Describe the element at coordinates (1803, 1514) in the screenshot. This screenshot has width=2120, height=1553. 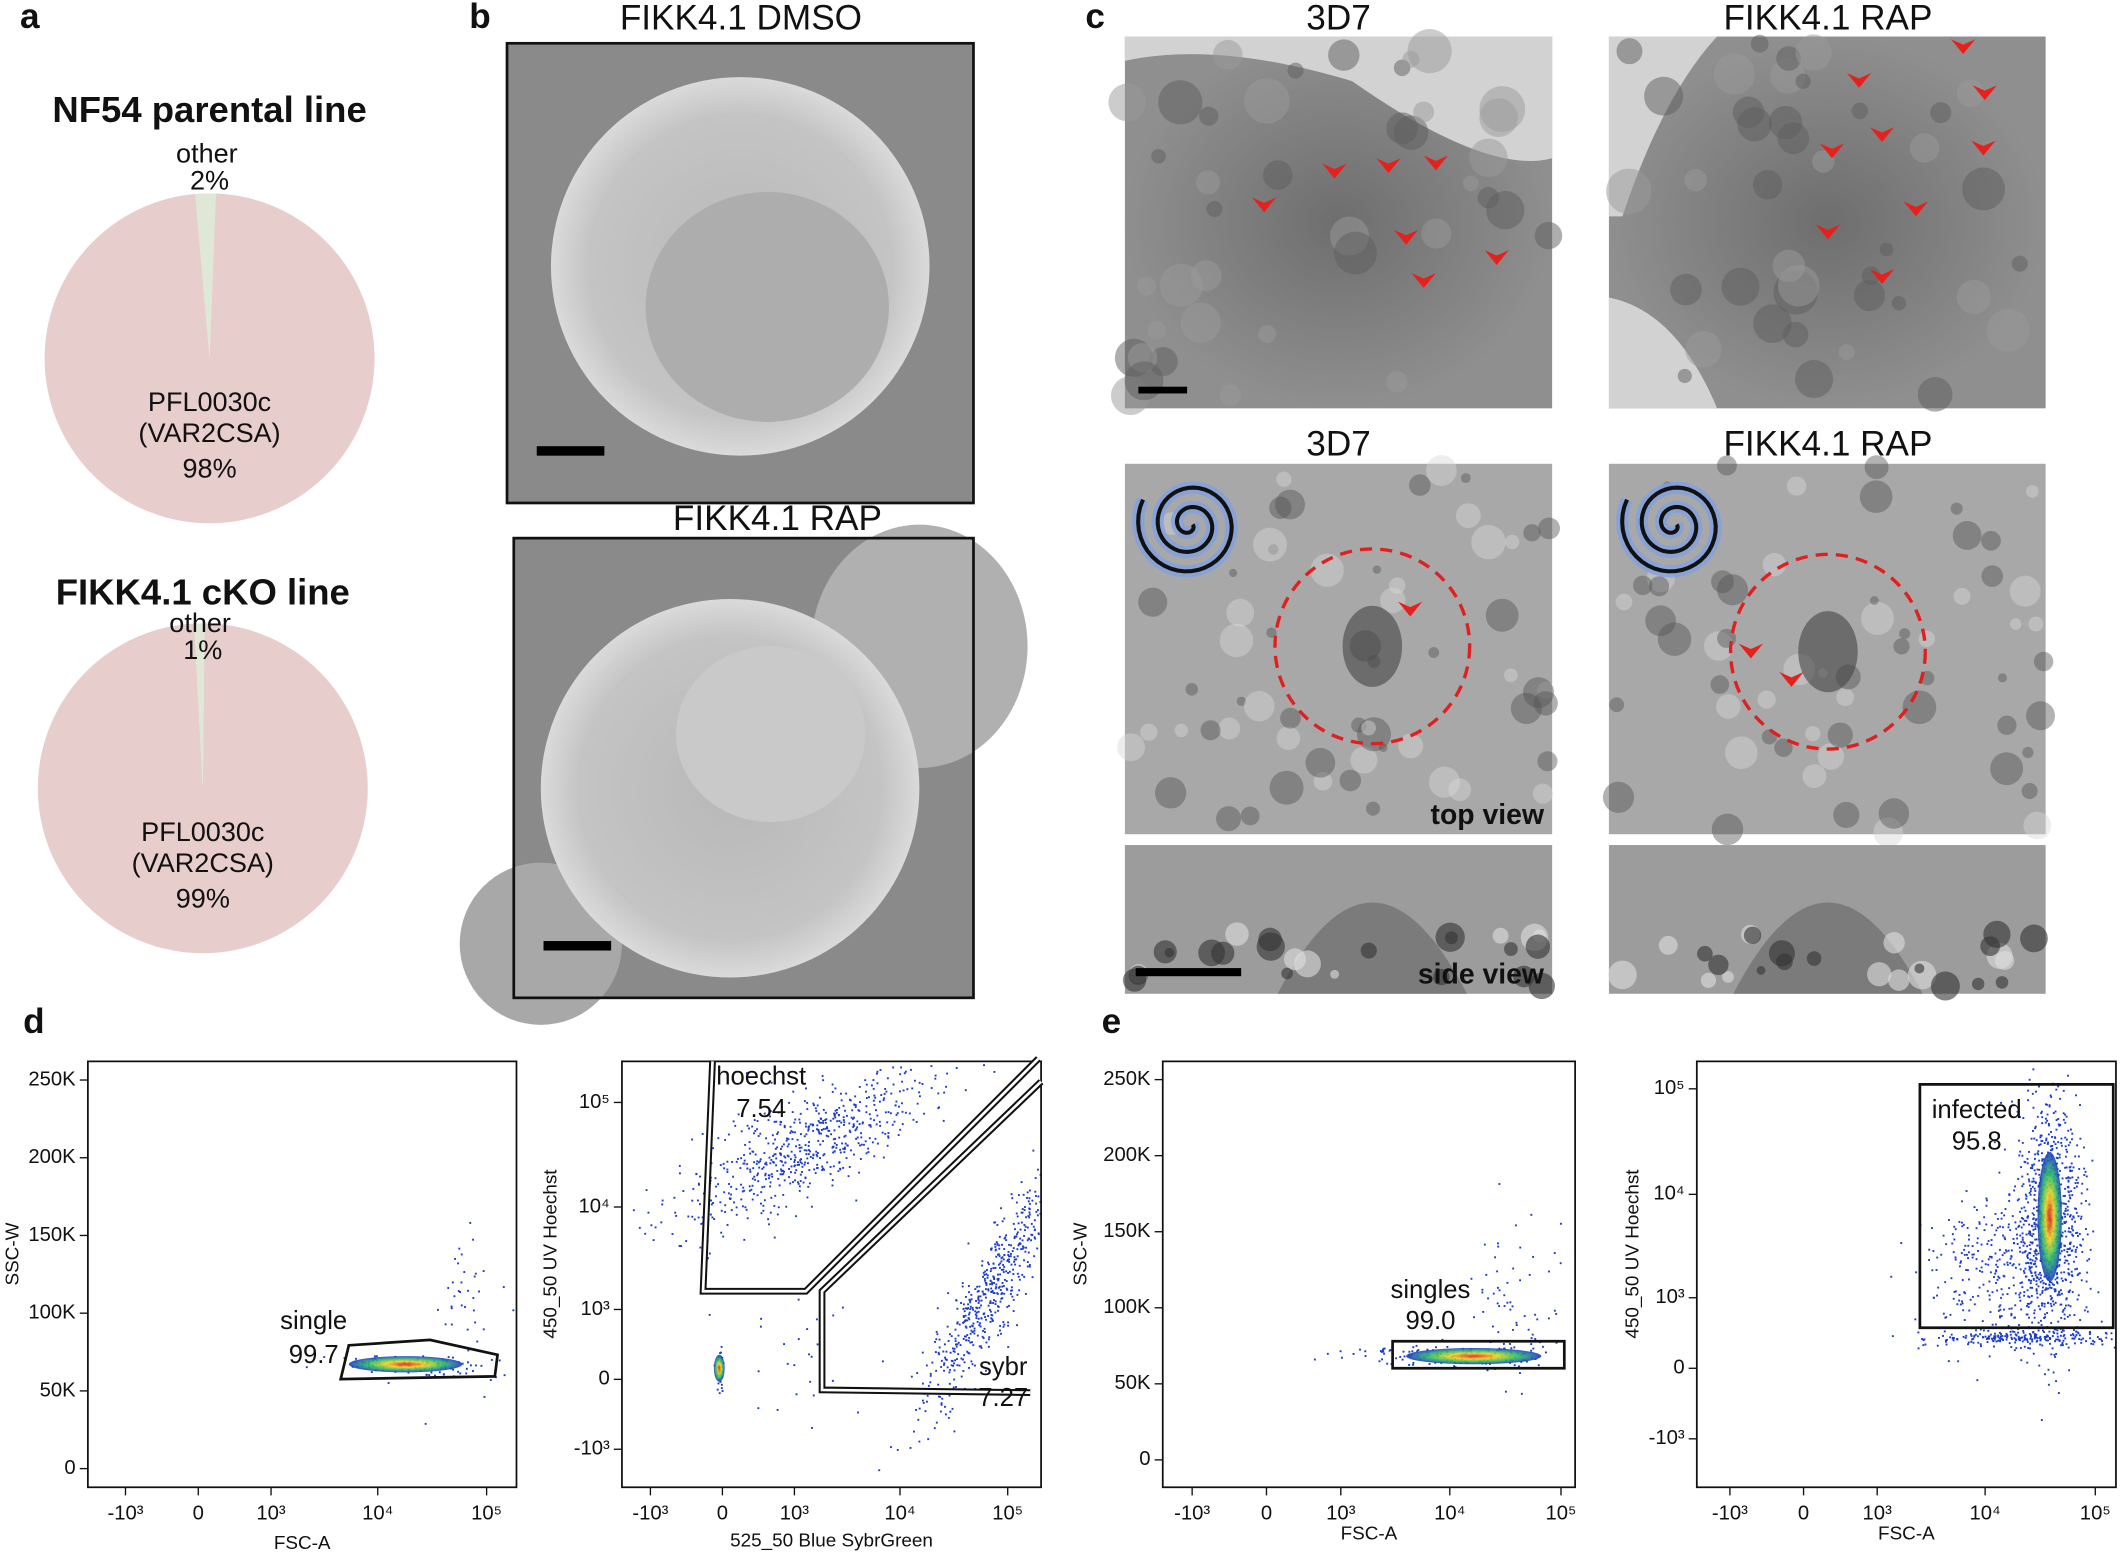
I see `x-tick-label: 0` at that location.